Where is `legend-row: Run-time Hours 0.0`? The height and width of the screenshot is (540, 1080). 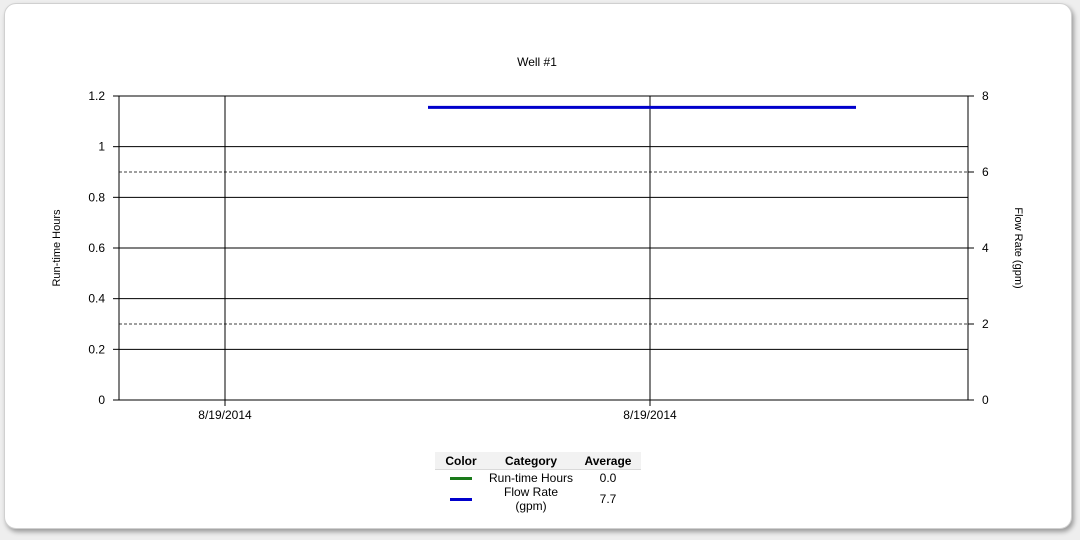 legend-row: Run-time Hours 0.0 is located at coordinates (538, 478).